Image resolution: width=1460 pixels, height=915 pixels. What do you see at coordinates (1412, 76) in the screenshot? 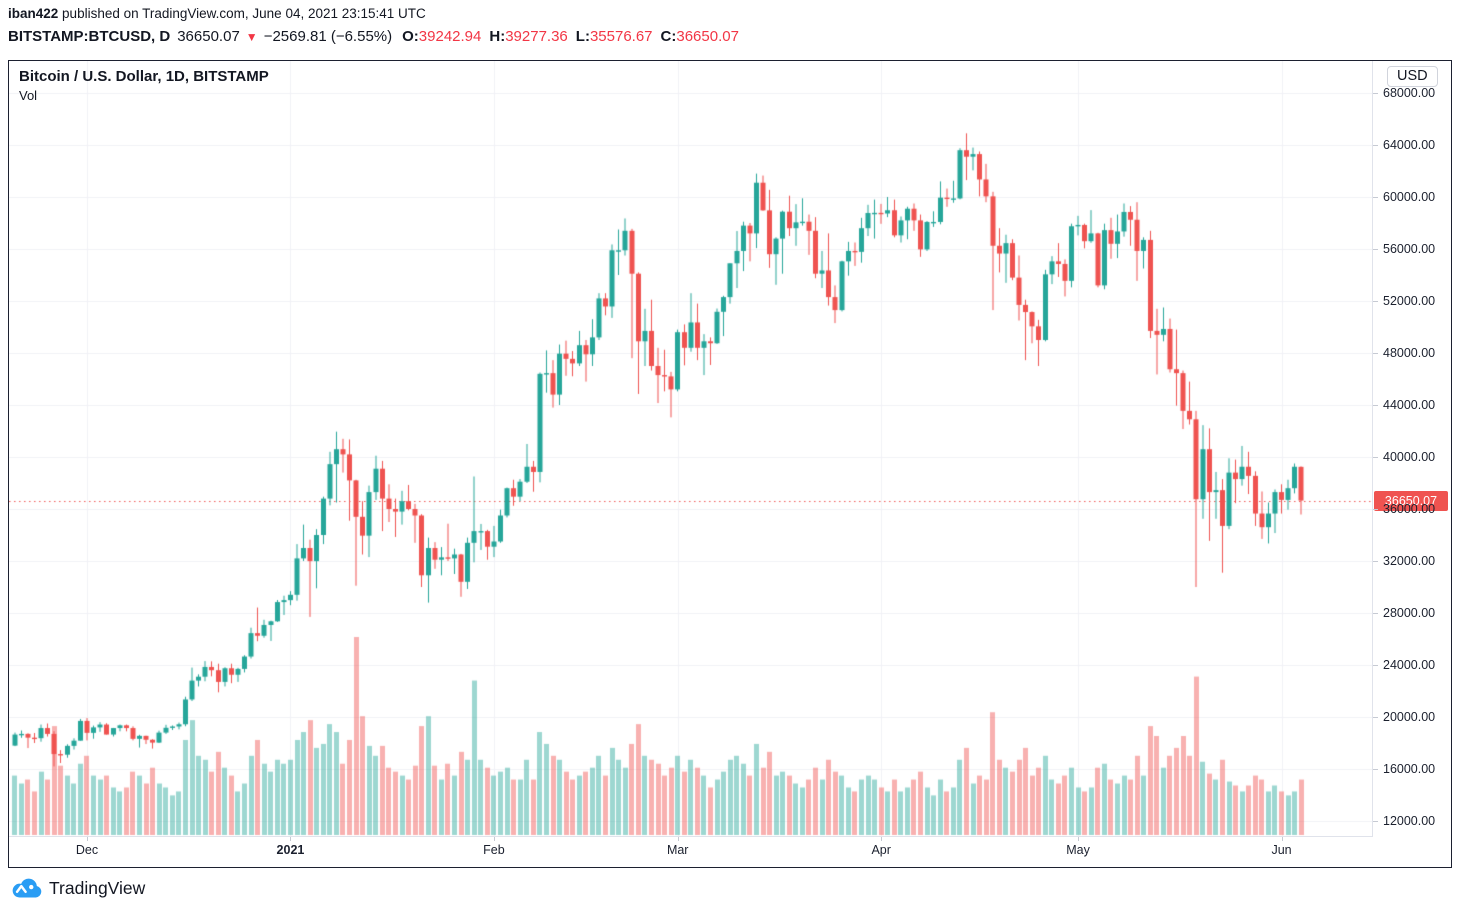
I see `currency-button: USD` at bounding box center [1412, 76].